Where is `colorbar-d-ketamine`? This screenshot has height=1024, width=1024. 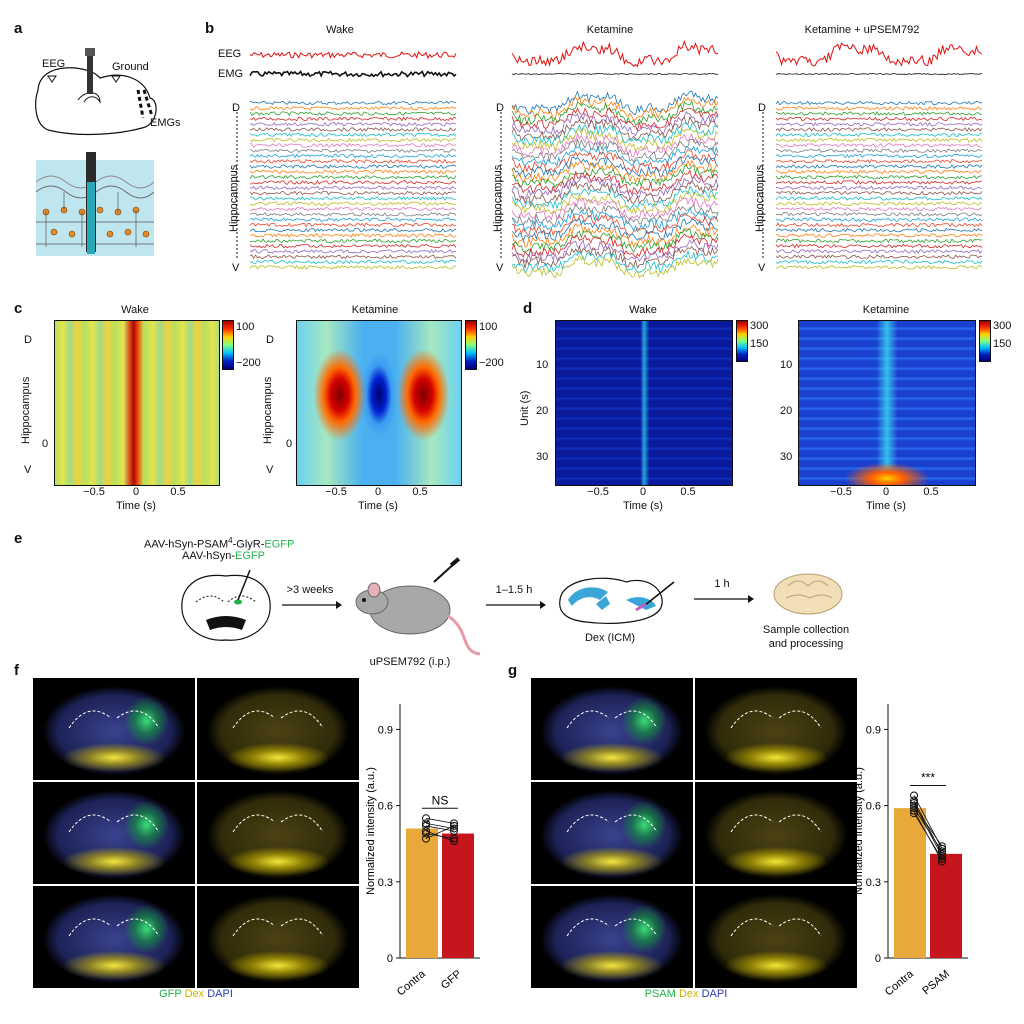
colorbar-d-ketamine is located at coordinates (985, 341).